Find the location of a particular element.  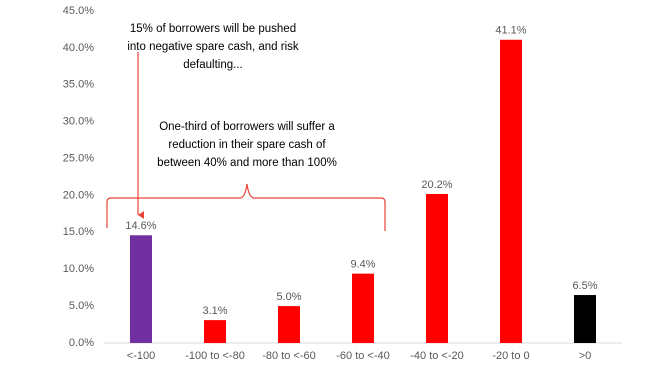

x-tick-label: <-100 is located at coordinates (141, 356).